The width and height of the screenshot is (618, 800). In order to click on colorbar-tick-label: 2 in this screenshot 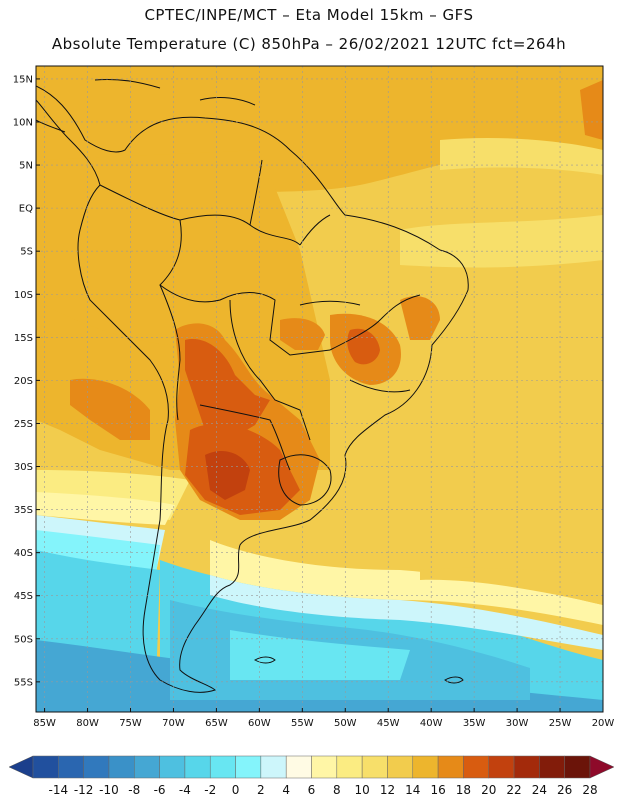, I will do `click(261, 790)`.